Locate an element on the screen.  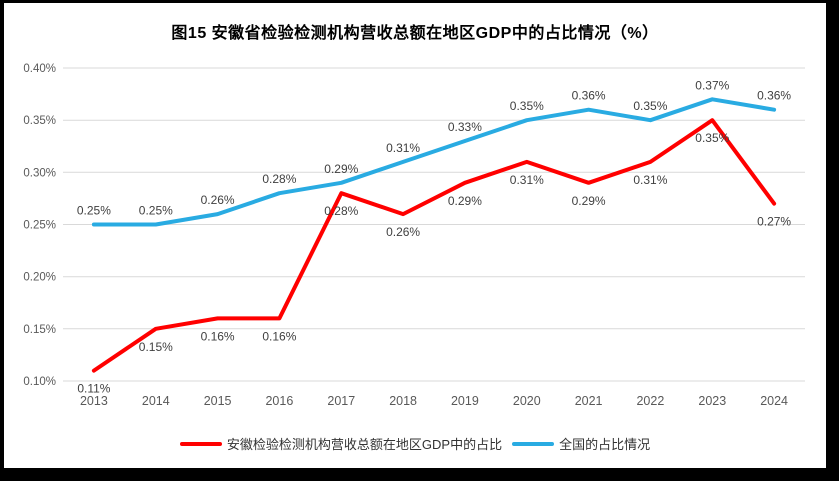
y-tick-label: 0.30% is located at coordinates (39, 173).